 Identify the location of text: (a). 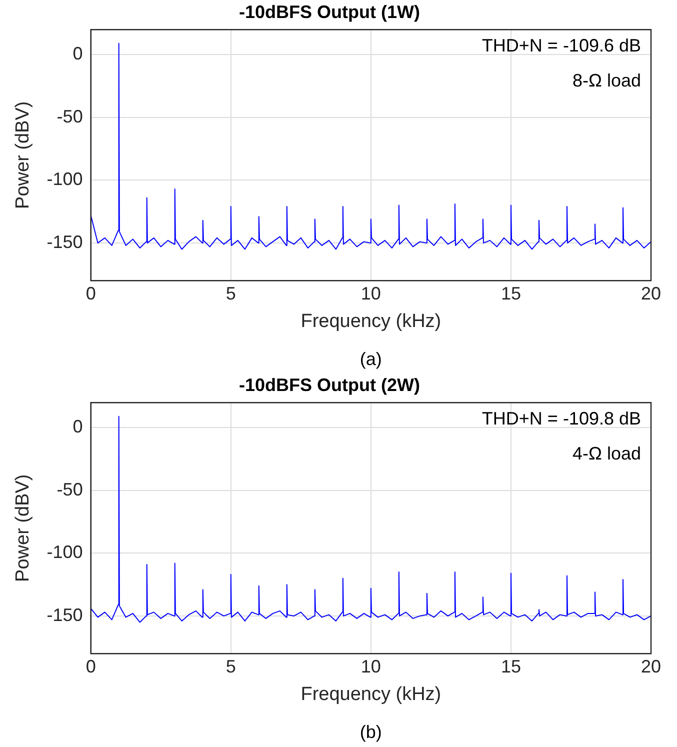
(371, 358).